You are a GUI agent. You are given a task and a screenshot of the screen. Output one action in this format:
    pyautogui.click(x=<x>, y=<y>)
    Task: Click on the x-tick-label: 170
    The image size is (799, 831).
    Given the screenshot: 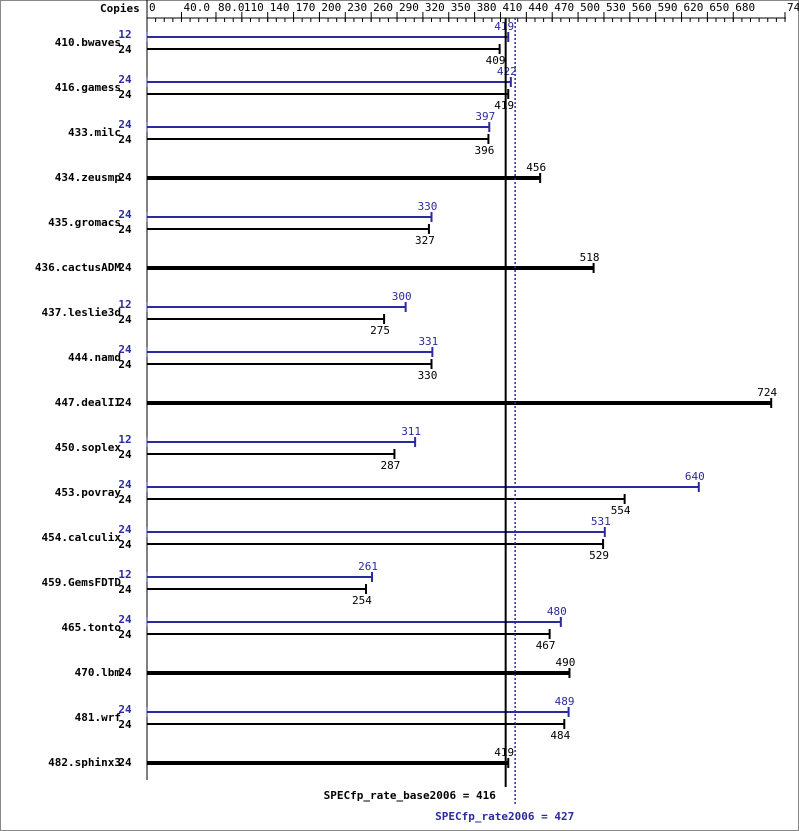 What is the action you would take?
    pyautogui.click(x=306, y=7)
    